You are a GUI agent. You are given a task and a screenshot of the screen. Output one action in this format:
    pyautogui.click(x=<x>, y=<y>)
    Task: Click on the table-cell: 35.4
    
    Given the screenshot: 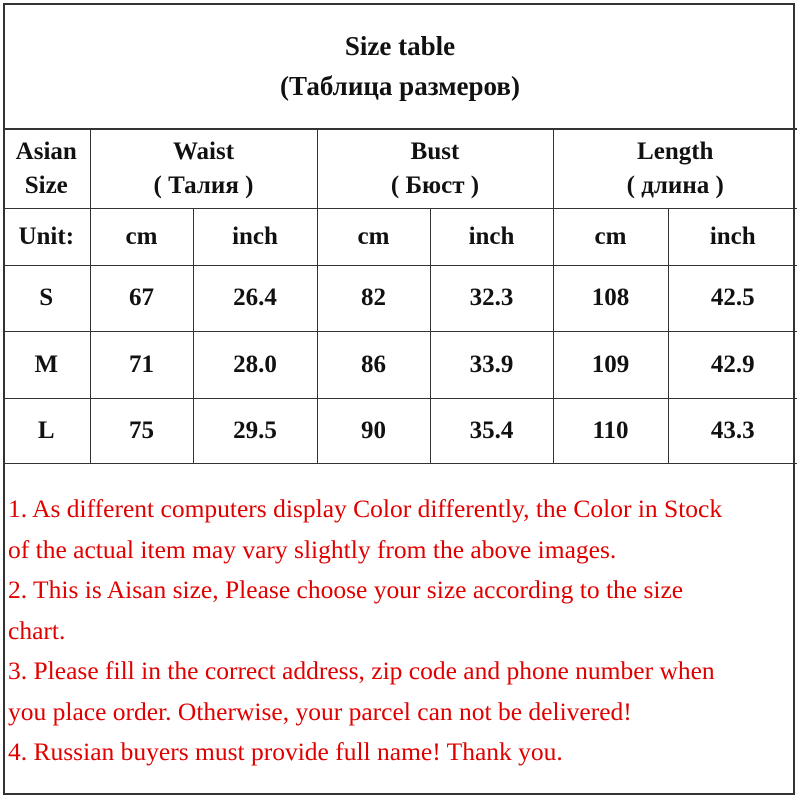 What is the action you would take?
    pyautogui.click(x=491, y=430)
    